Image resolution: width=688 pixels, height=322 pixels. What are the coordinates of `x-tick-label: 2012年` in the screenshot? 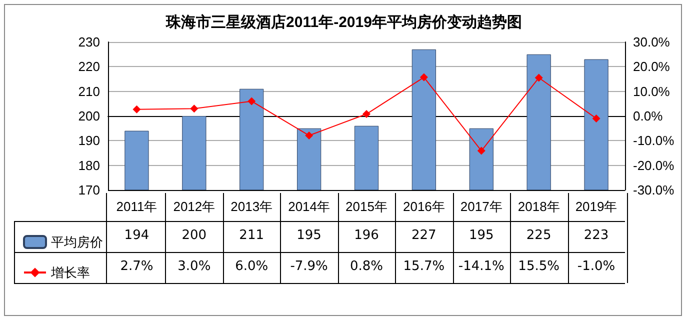 It's located at (194, 206).